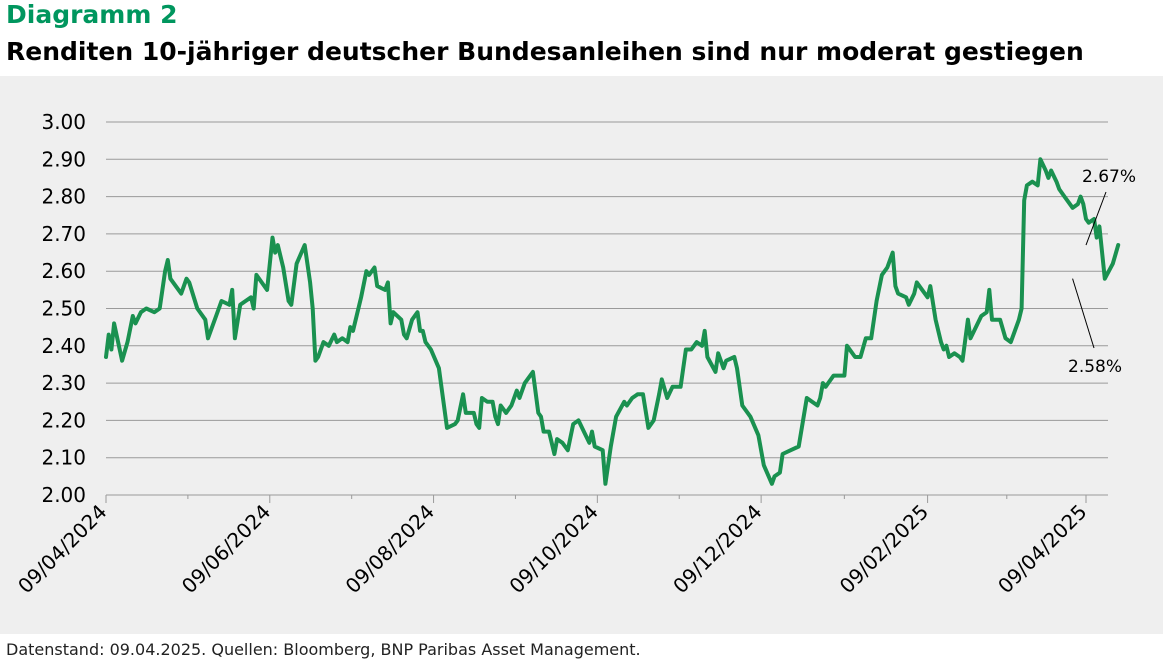  I want to click on y-tick-label: 2.50, so click(63, 309).